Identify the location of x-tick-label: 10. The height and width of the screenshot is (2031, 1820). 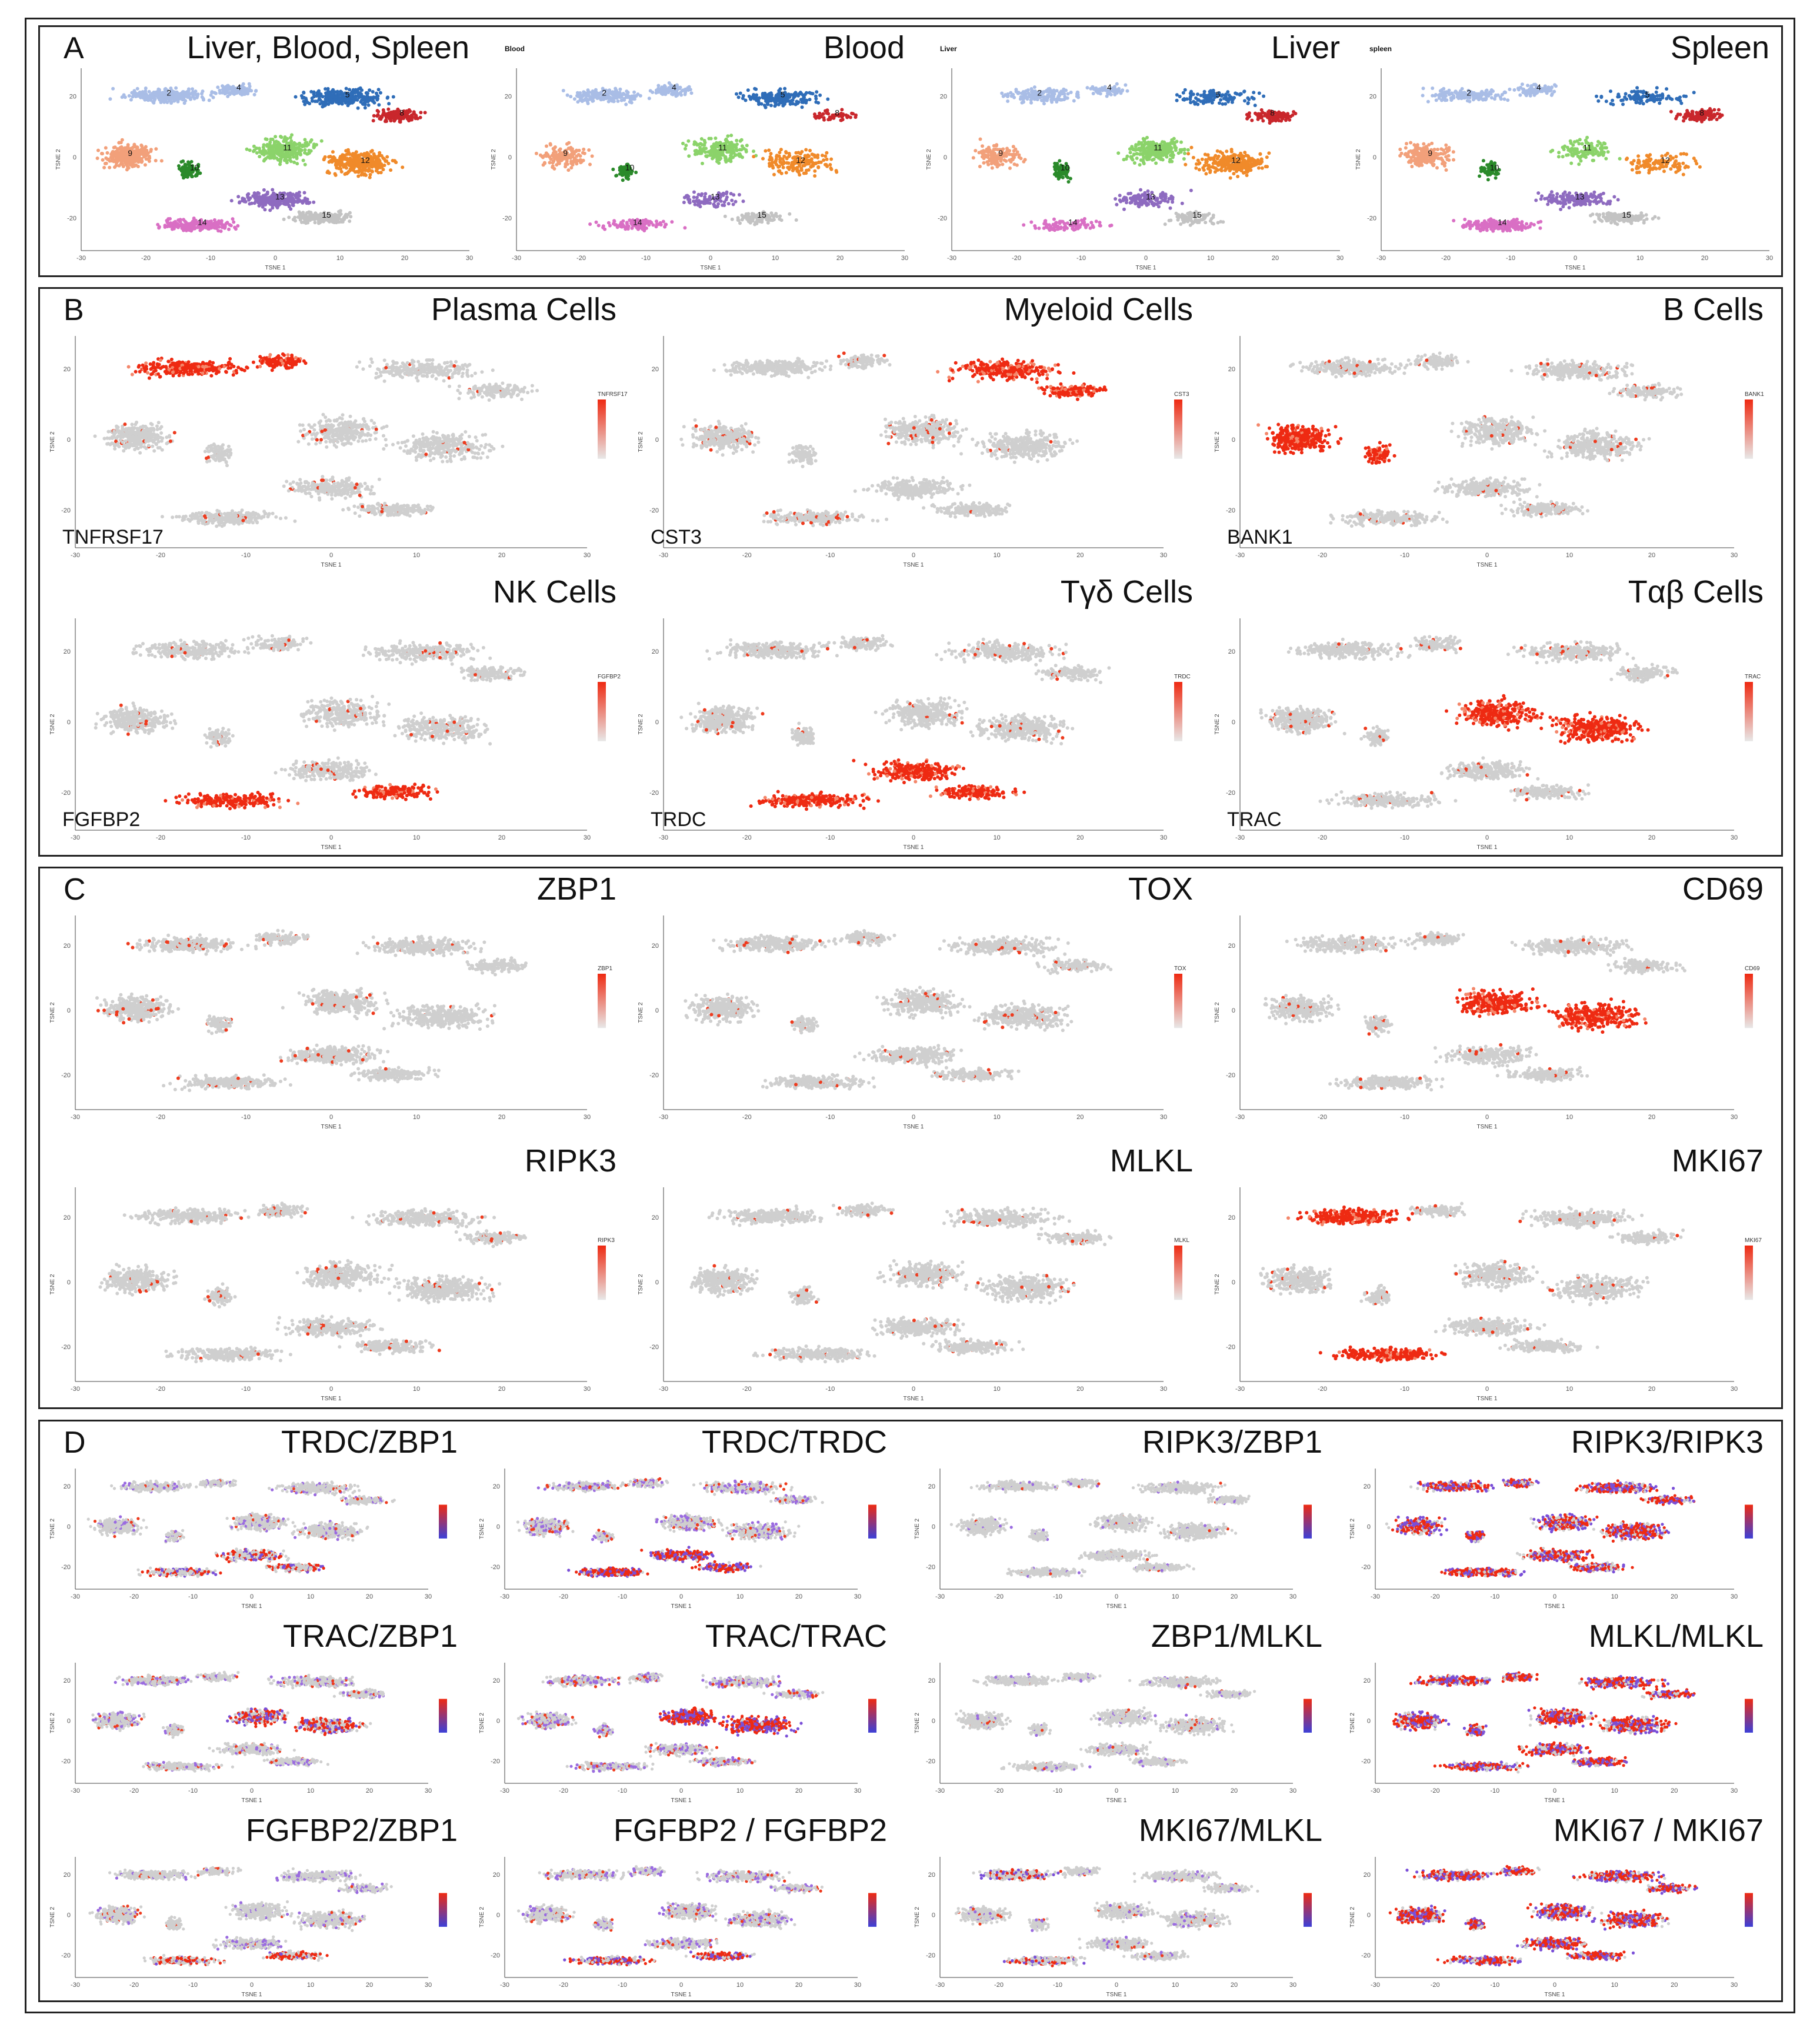
(775, 258).